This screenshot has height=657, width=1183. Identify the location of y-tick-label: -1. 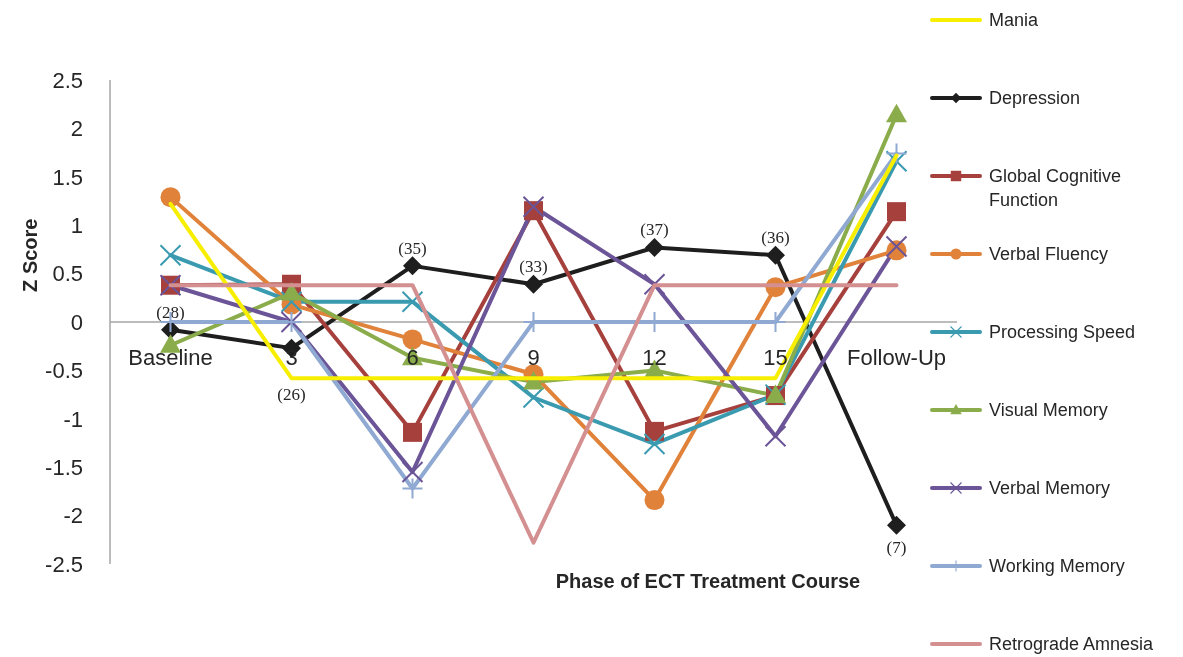
(73, 419).